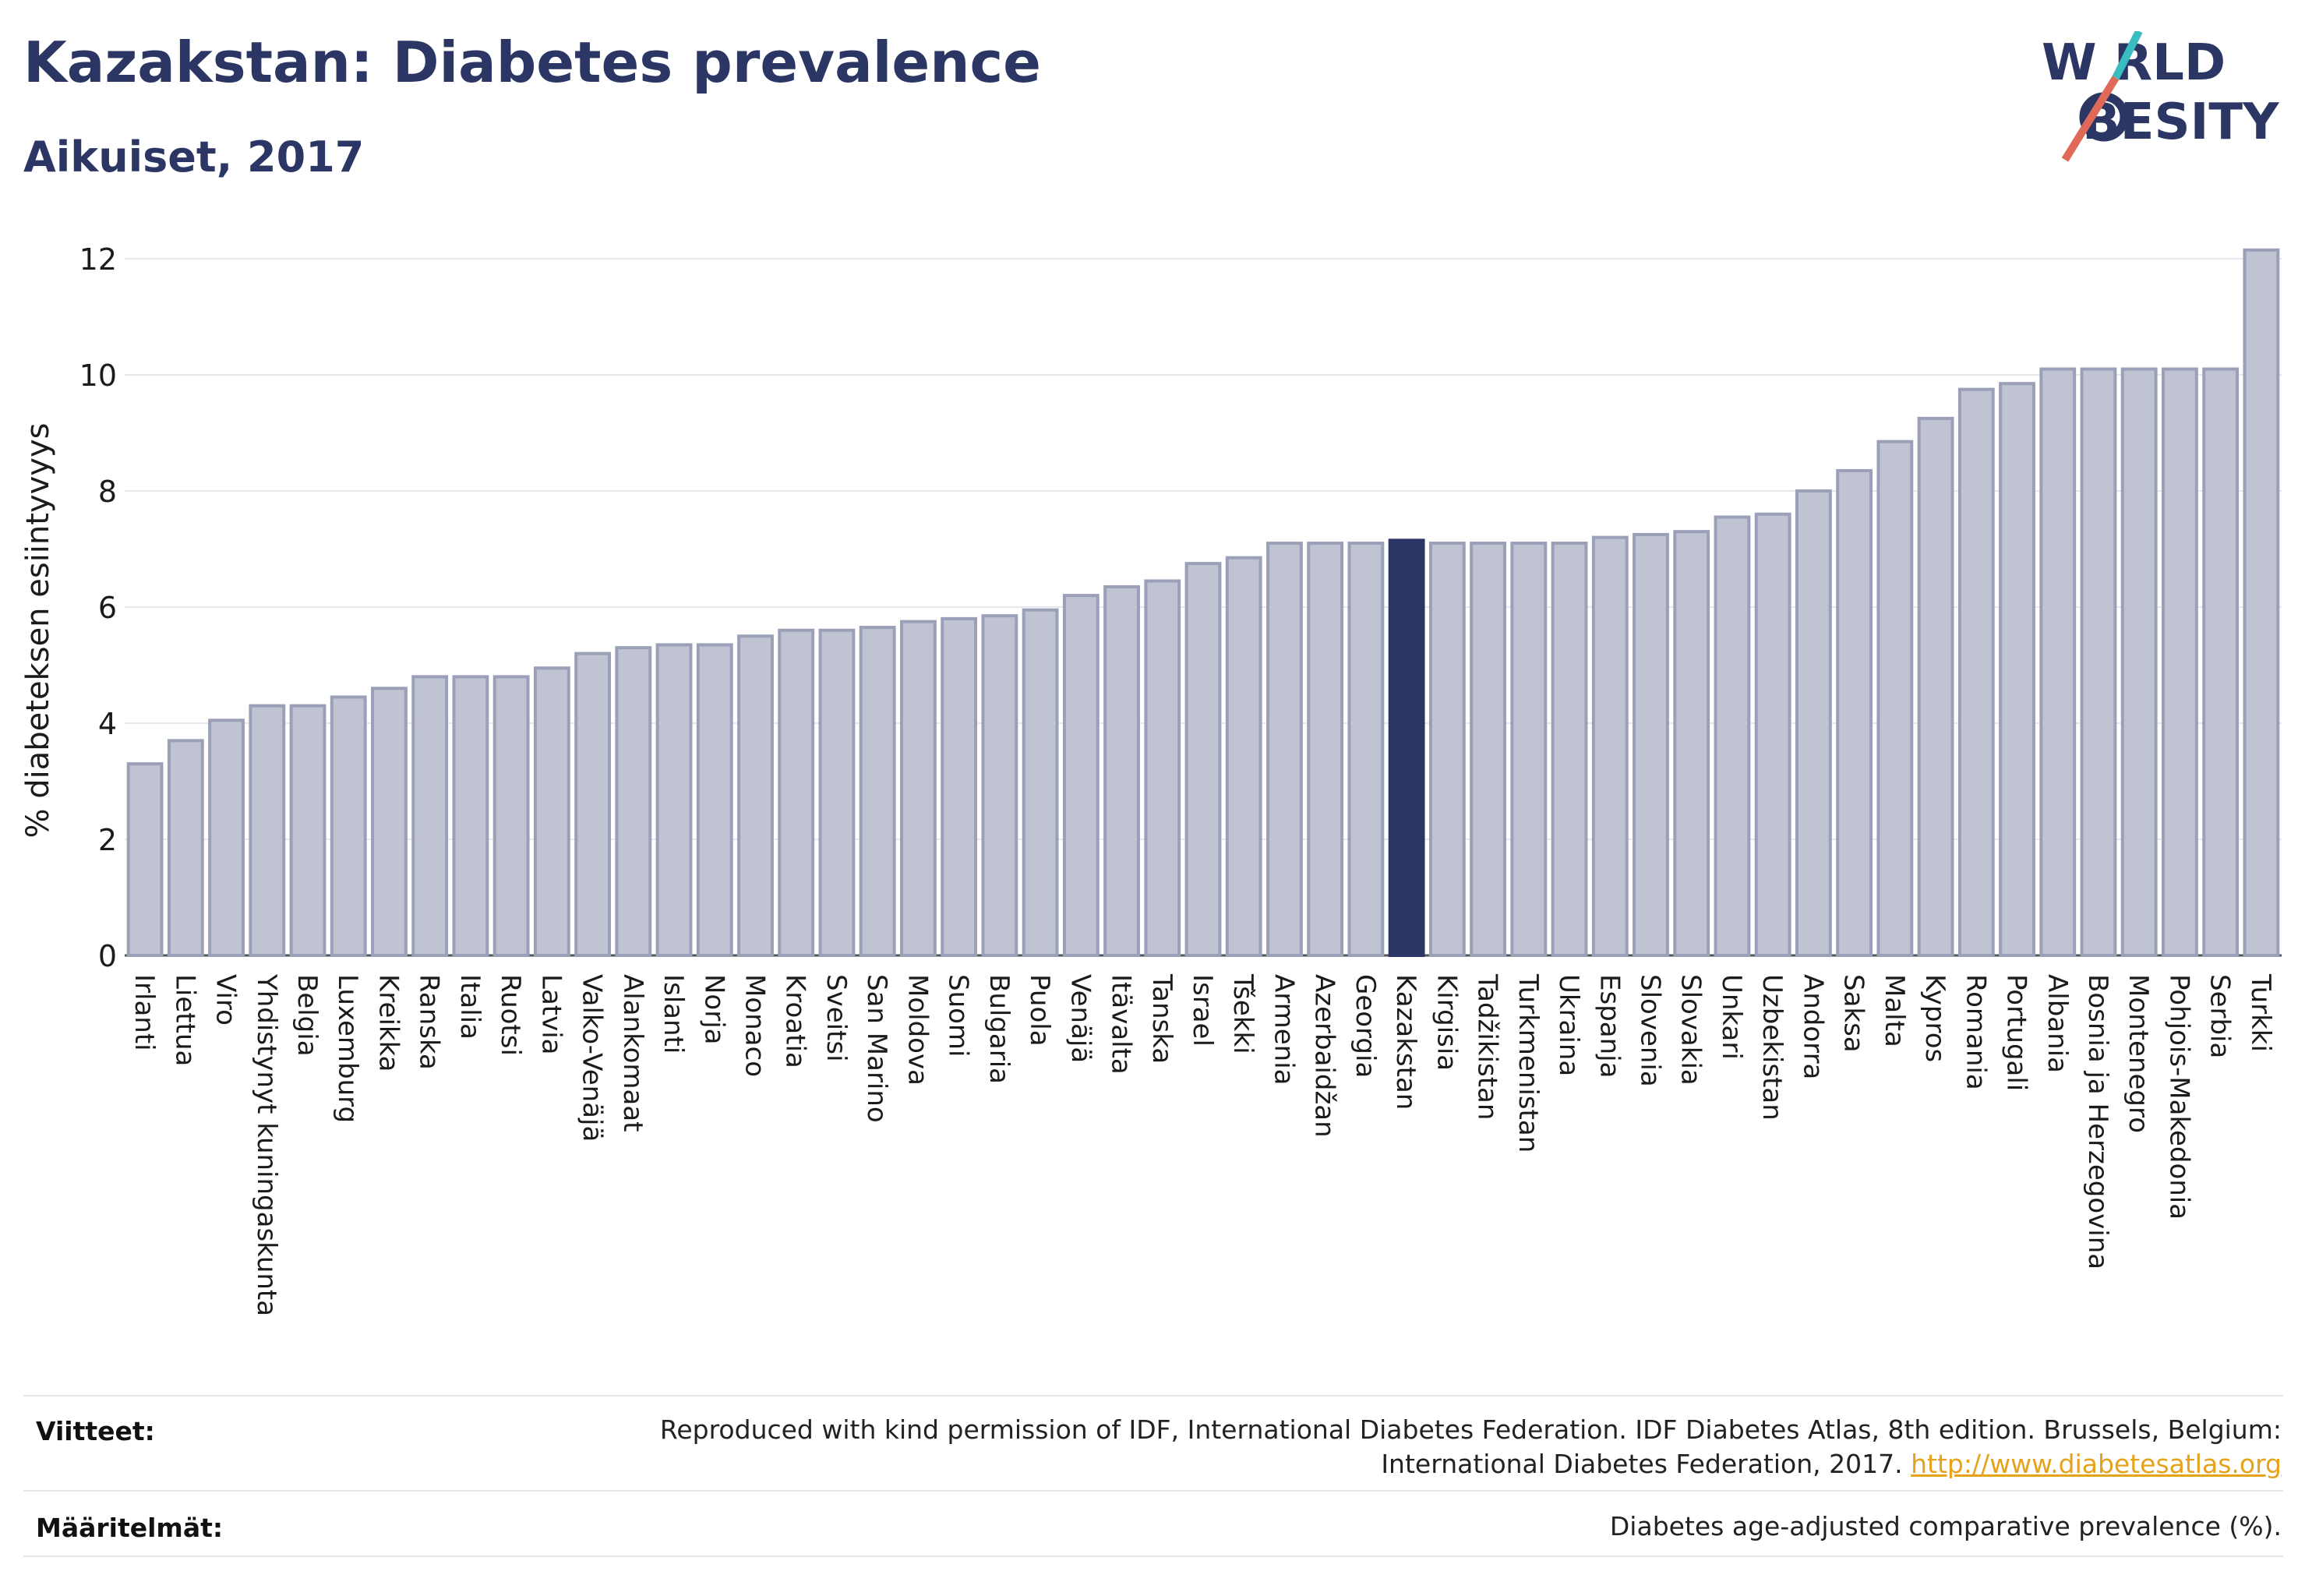  What do you see at coordinates (98, 375) in the screenshot?
I see `y-tick-label: 10` at bounding box center [98, 375].